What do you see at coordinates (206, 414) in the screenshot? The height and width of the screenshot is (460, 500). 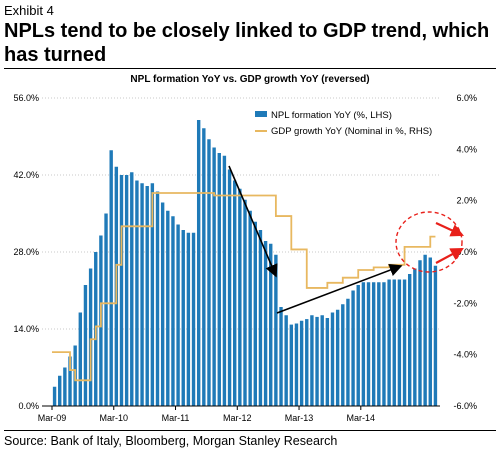 I see `x-axis-ticks: Mar-09 Mar-10 Mar-11 Mar-12 Mar-13 Mar-14` at bounding box center [206, 414].